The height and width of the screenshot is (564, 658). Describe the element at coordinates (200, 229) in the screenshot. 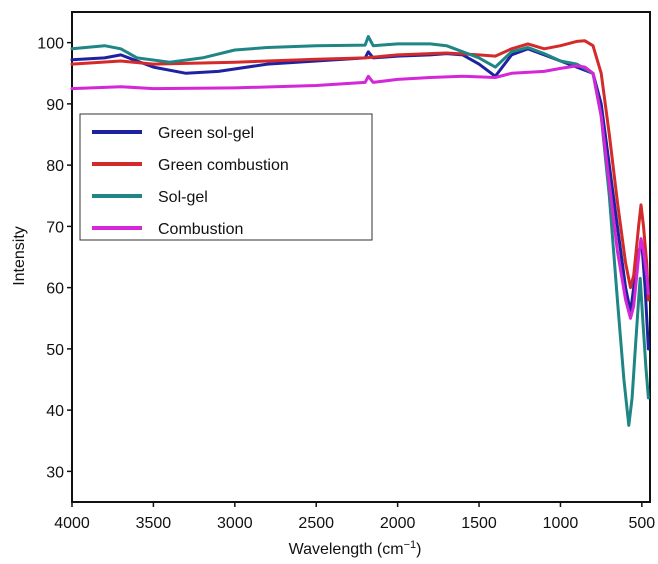

I see `legend-label-4: Combustion` at that location.